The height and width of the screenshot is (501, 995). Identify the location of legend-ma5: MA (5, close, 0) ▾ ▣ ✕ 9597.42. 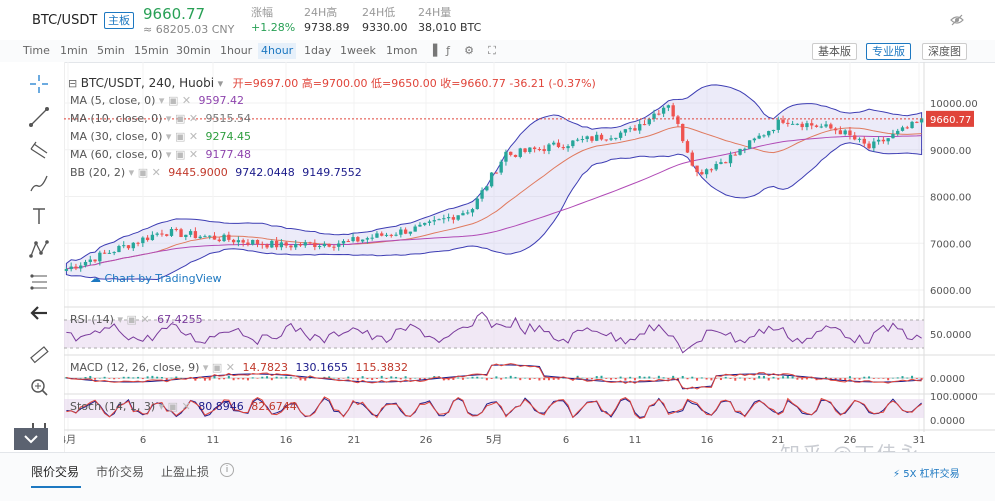
(157, 100).